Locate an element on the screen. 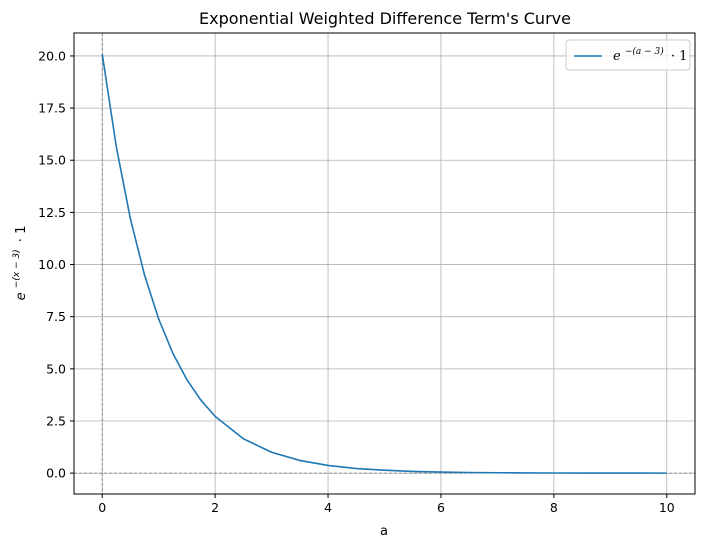 This screenshot has height=547, width=703. y-tick-label: 10.0 is located at coordinates (52, 264).